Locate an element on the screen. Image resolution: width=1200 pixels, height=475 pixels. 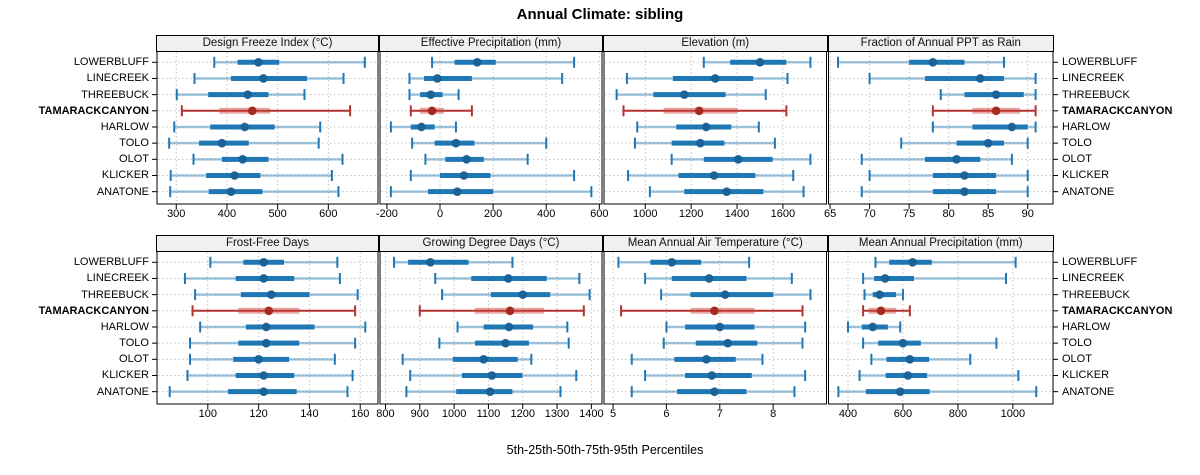
x-tick-label: 120 is located at coordinates (258, 414).